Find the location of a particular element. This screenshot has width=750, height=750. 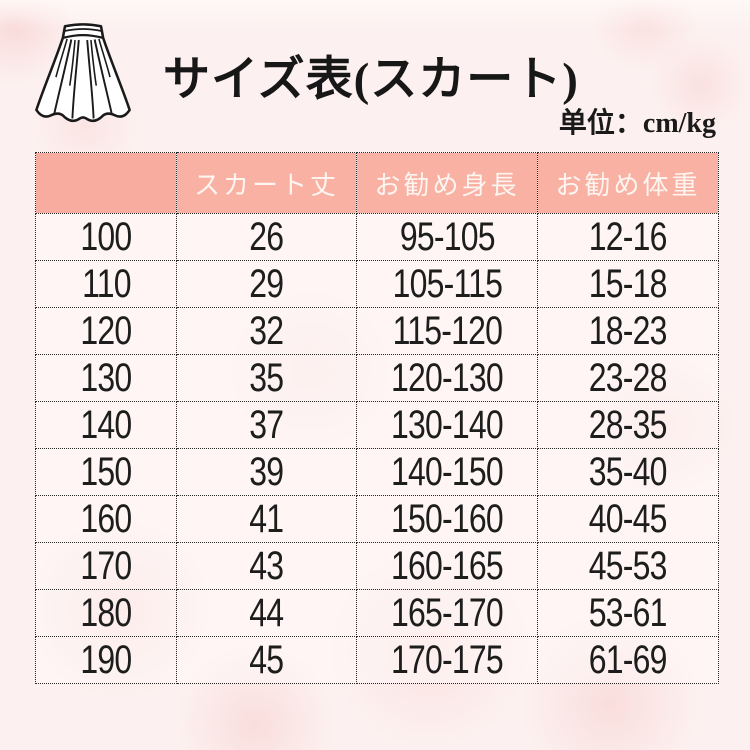

cell-recommended-height: 140-150 is located at coordinates (447, 472).